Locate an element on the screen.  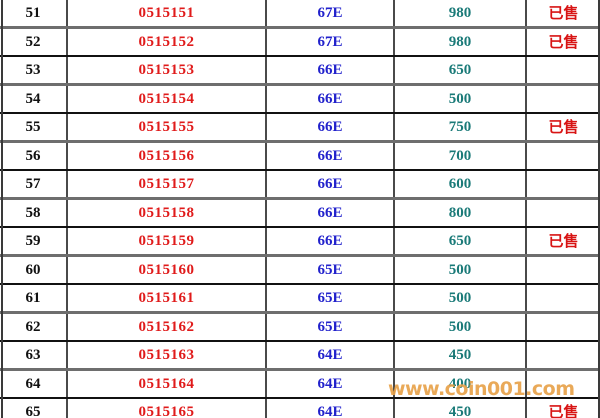
coin-code-cell: 0515163 is located at coordinates (167, 356).